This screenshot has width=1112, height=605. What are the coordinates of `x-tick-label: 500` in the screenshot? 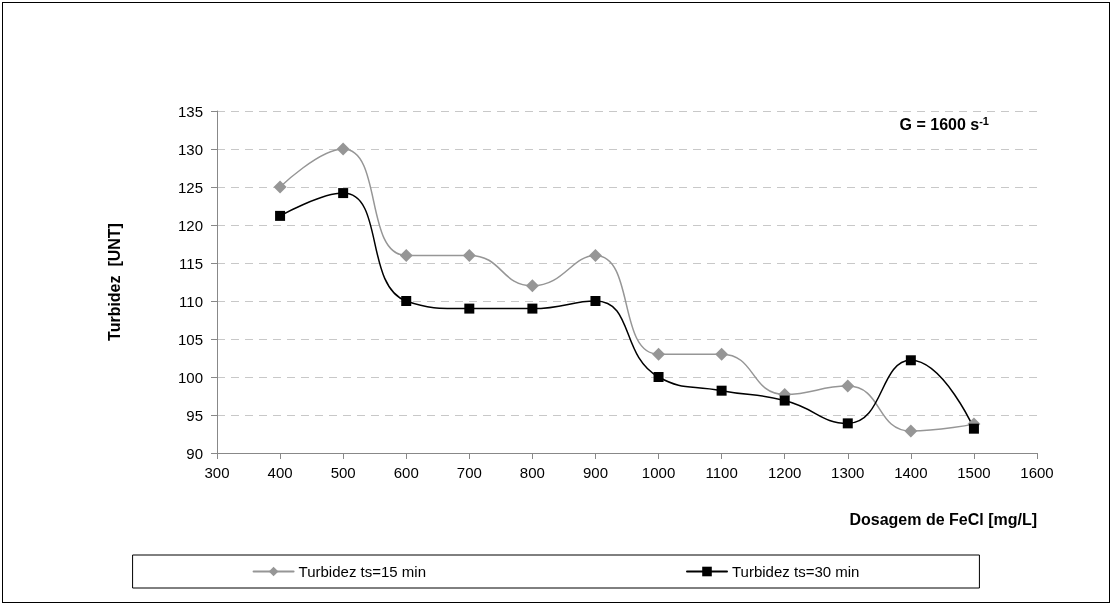 It's located at (343, 472).